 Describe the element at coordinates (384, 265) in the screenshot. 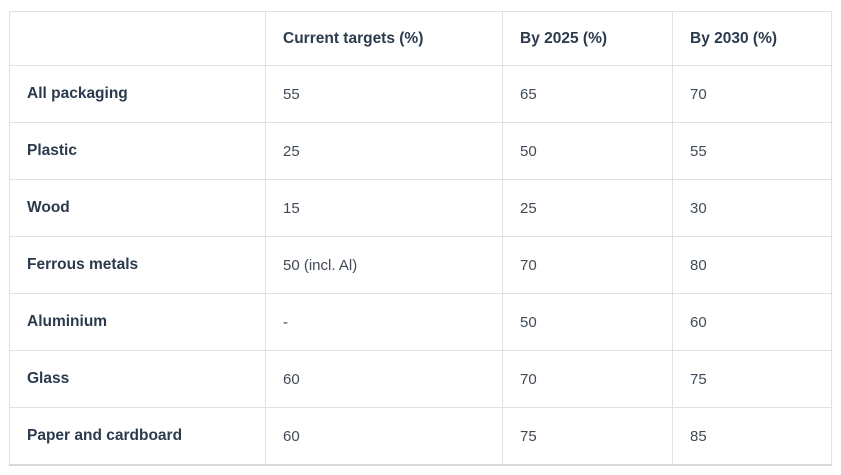

I see `cell-value: 50 (incl. Al)` at that location.